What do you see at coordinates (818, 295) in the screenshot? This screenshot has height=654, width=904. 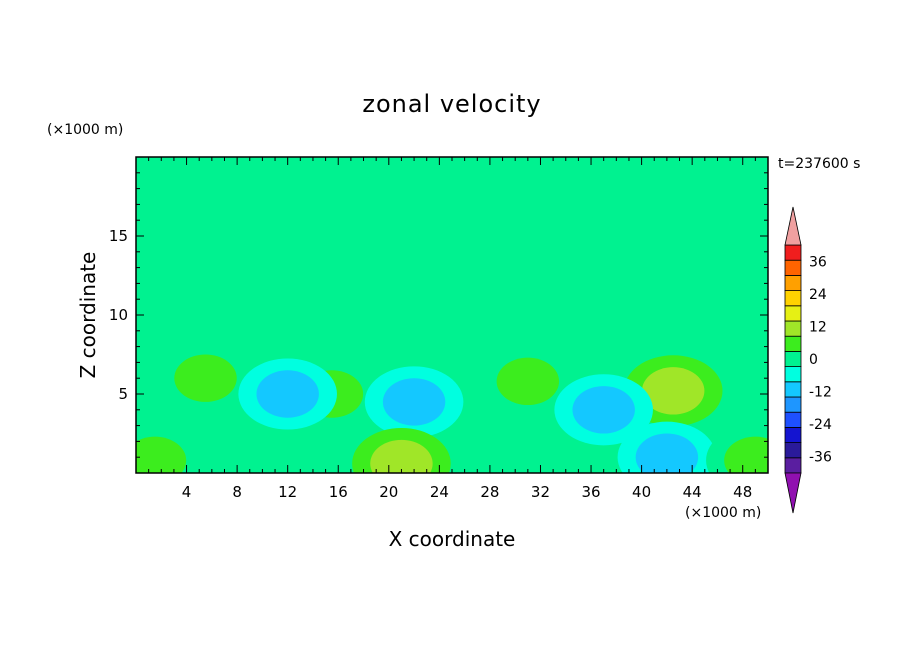 I see `colorbar-tick-label: 24` at bounding box center [818, 295].